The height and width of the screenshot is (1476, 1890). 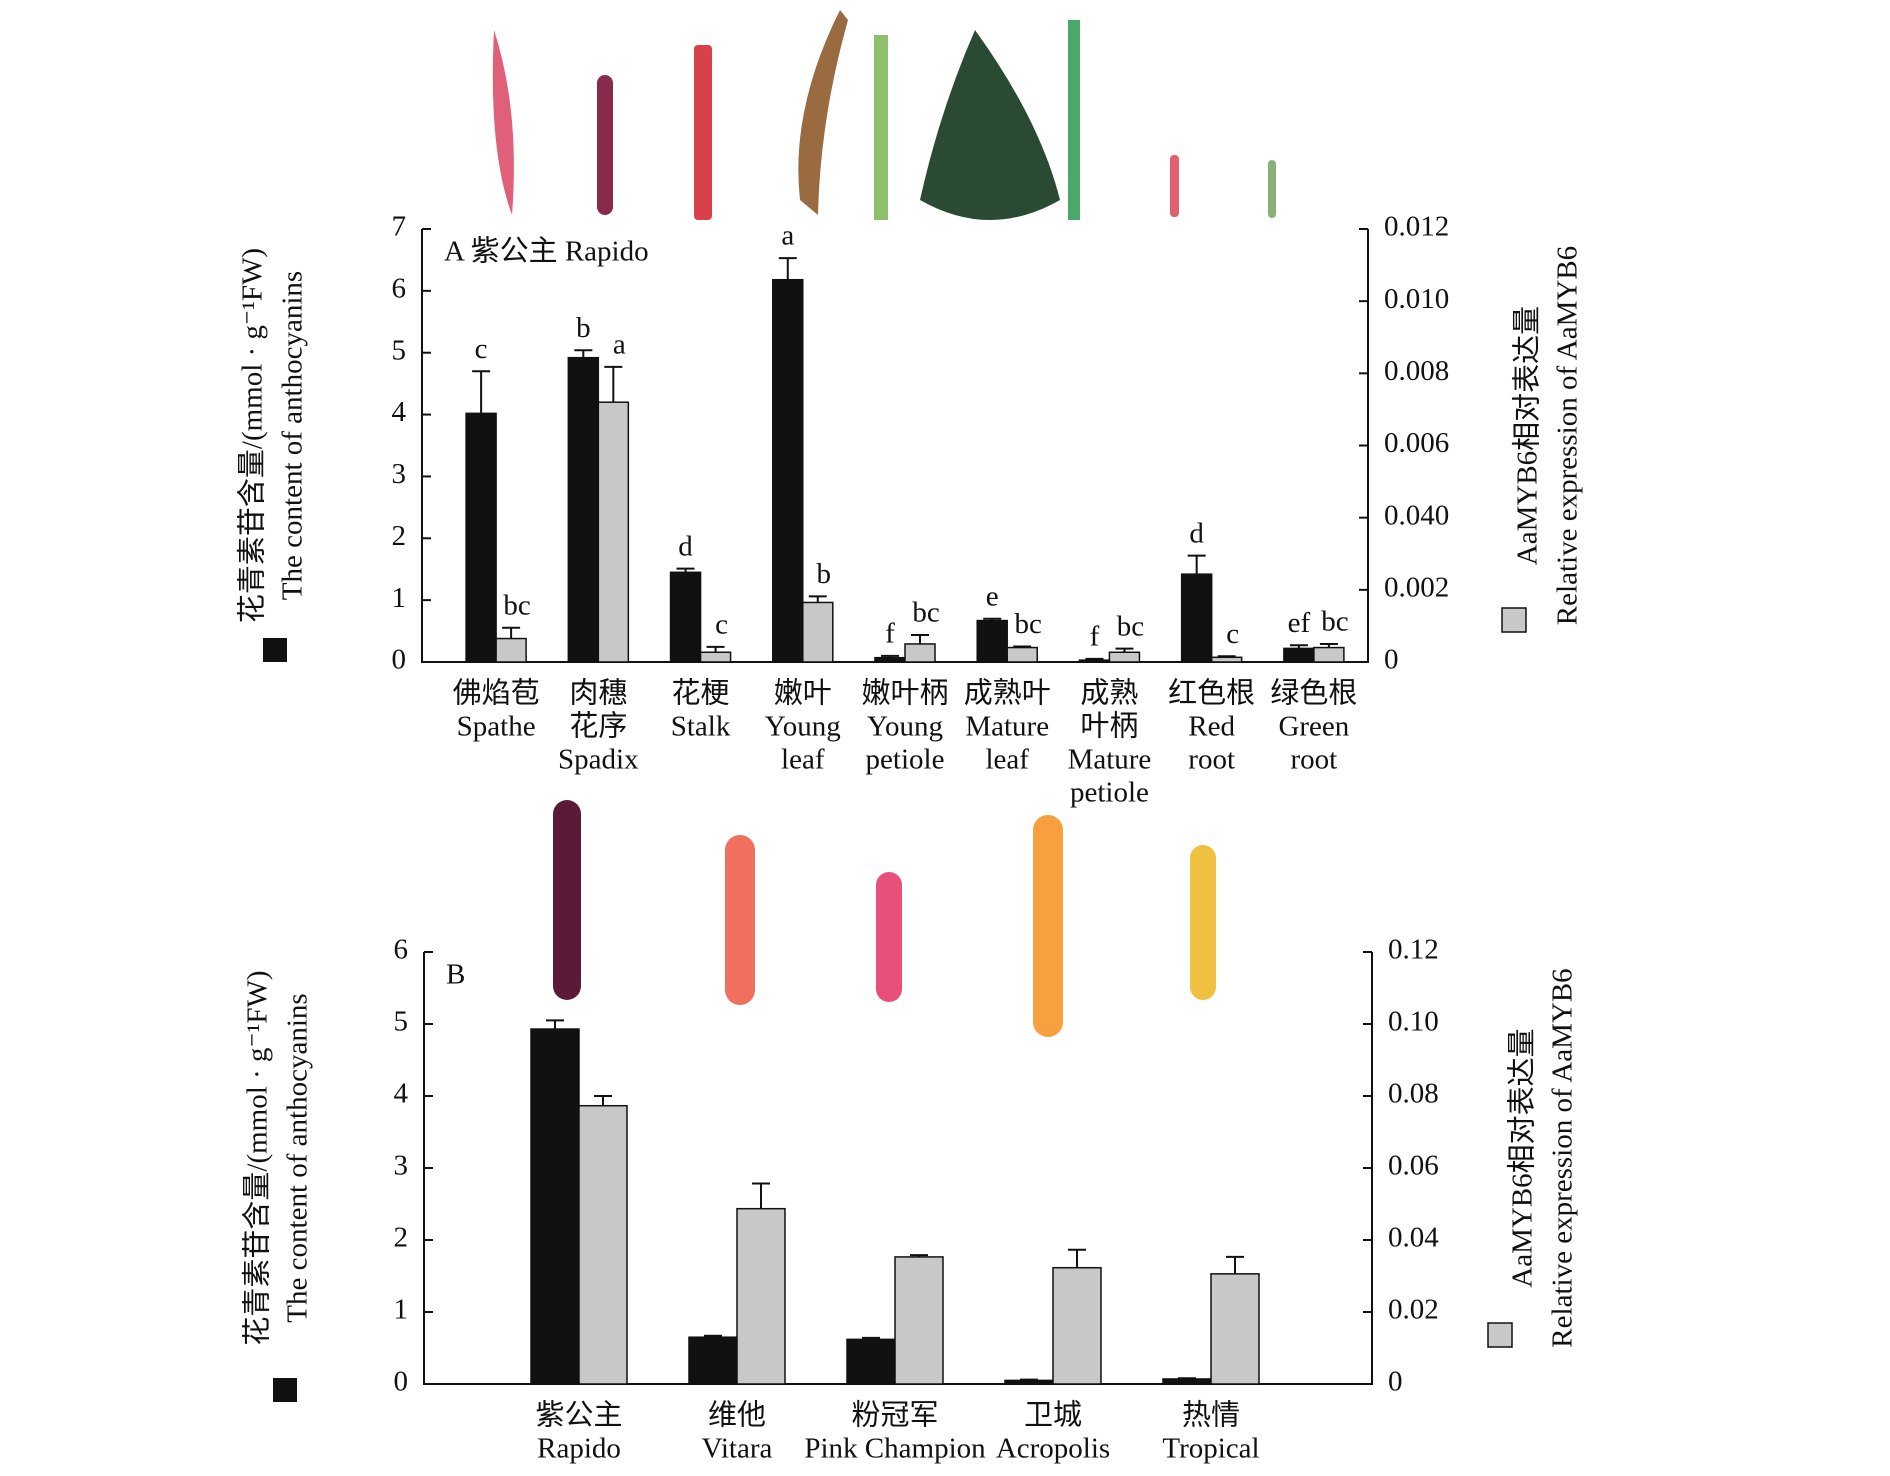 I want to click on significance-label: f, so click(x=1095, y=637).